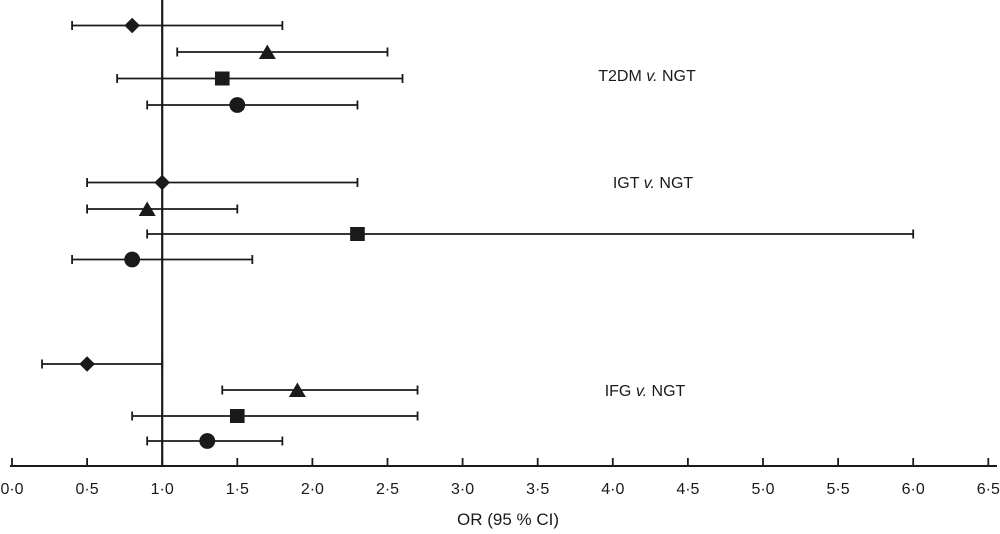 Image resolution: width=1000 pixels, height=534 pixels. What do you see at coordinates (87, 489) in the screenshot?
I see `x-tick-label: 0·5` at bounding box center [87, 489].